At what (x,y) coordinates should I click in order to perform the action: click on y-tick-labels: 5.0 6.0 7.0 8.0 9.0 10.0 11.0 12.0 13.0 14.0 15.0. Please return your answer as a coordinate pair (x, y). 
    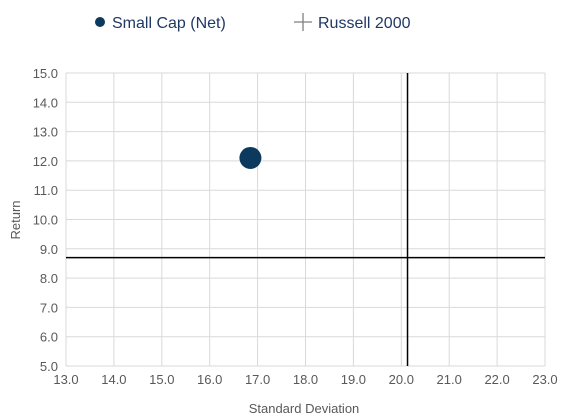
    Looking at the image, I should click on (45, 220).